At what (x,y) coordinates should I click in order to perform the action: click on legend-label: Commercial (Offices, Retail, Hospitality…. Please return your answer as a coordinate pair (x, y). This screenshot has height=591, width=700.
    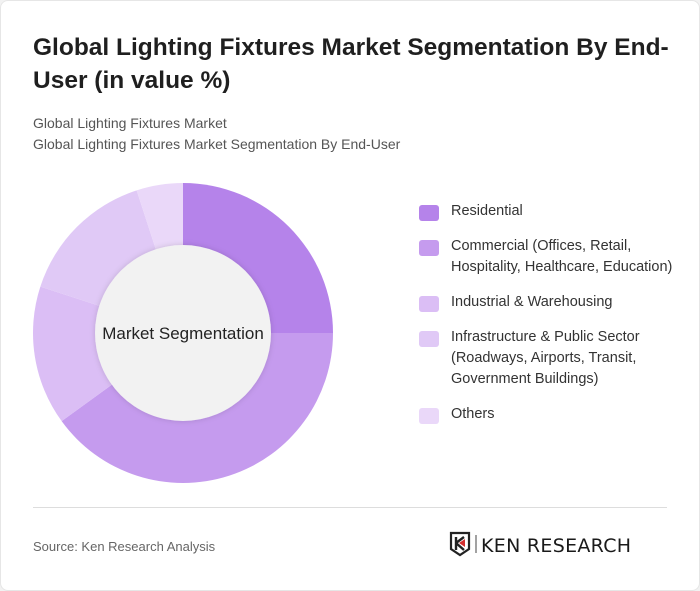
    Looking at the image, I should click on (562, 256).